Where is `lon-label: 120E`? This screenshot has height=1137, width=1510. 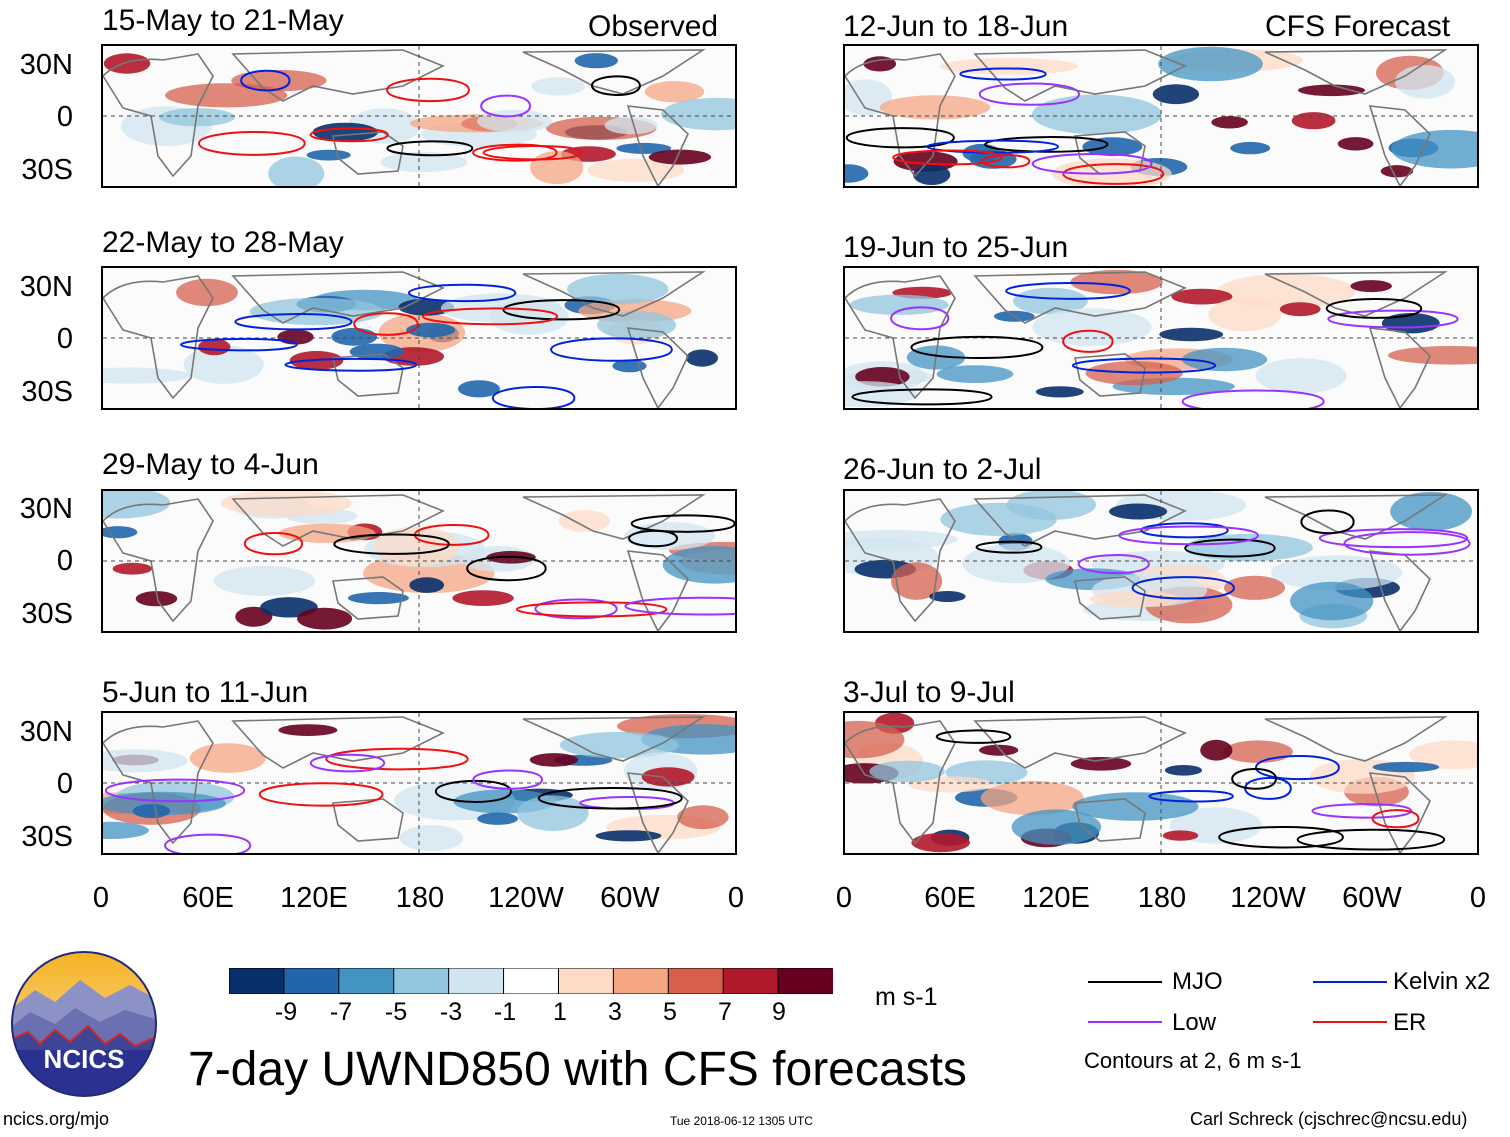
lon-label: 120E is located at coordinates (314, 898).